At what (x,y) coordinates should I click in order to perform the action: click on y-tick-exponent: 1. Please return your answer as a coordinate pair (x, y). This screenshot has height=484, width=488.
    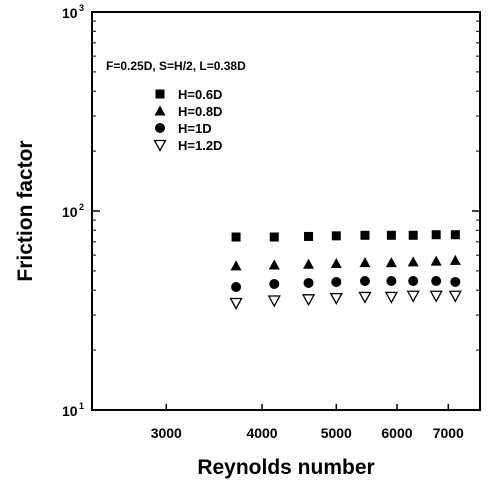
    Looking at the image, I should click on (81, 406).